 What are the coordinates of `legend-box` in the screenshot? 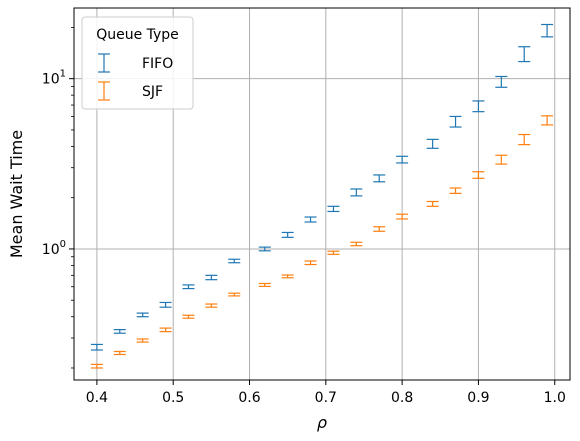 It's located at (137, 63).